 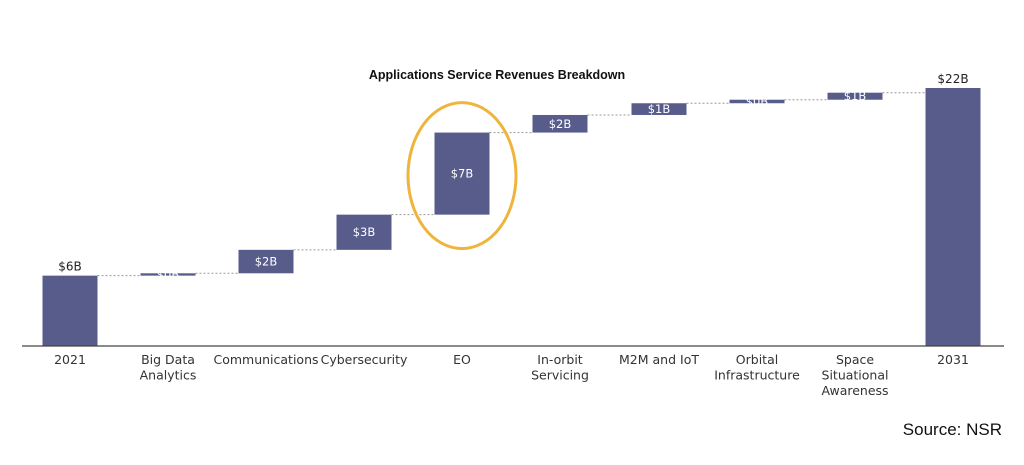 I want to click on category-label-orbital-infrastructure: Orbital Infrastructure, so click(x=757, y=367).